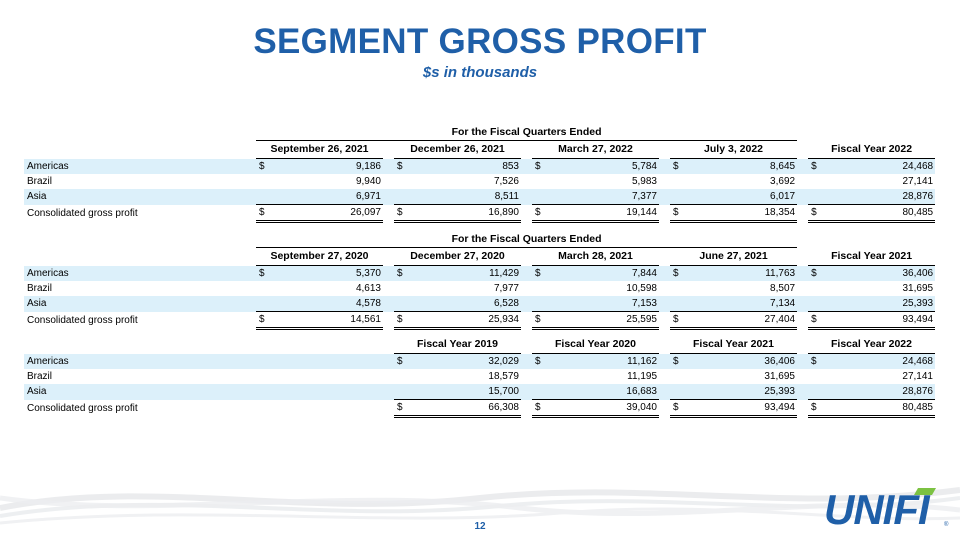 The width and height of the screenshot is (960, 540). Describe the element at coordinates (461, 304) in the screenshot. I see `cell-value: 6,528` at that location.